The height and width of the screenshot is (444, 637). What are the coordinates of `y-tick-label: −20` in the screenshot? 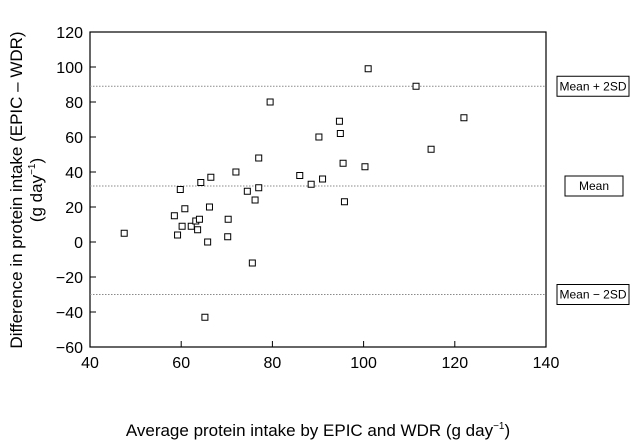 It's located at (69, 278).